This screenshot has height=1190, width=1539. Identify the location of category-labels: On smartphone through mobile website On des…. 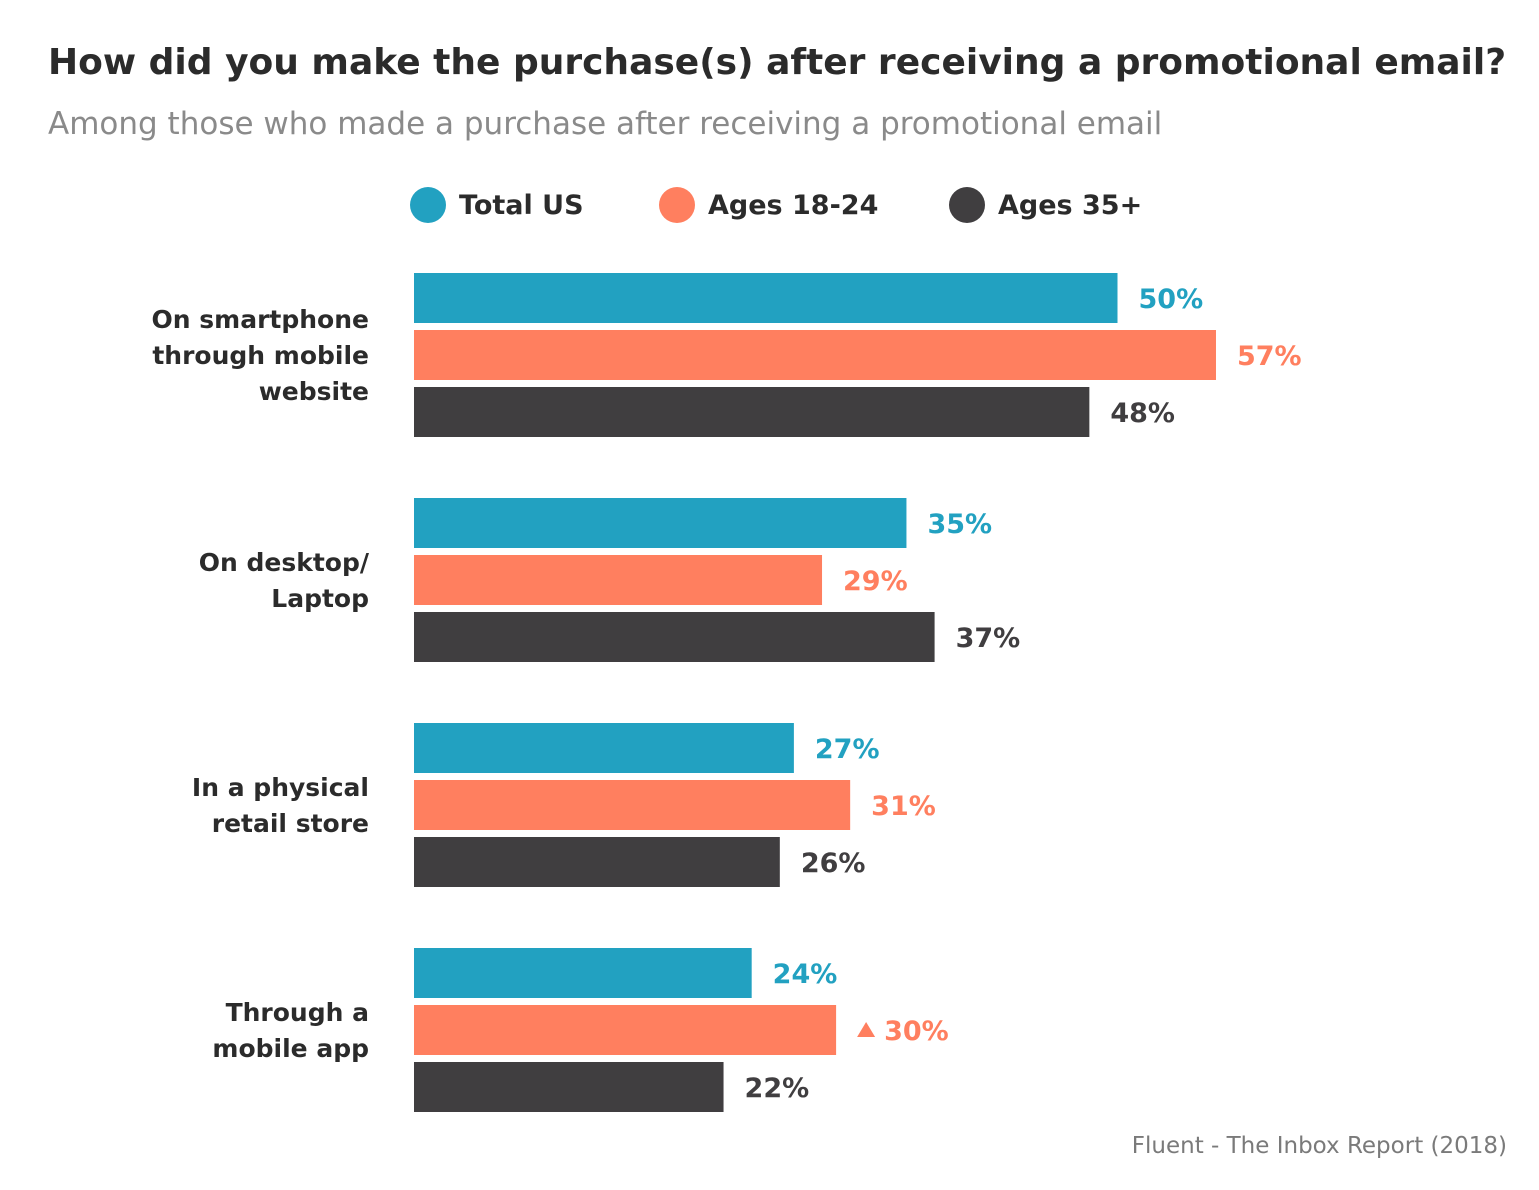
(261, 684).